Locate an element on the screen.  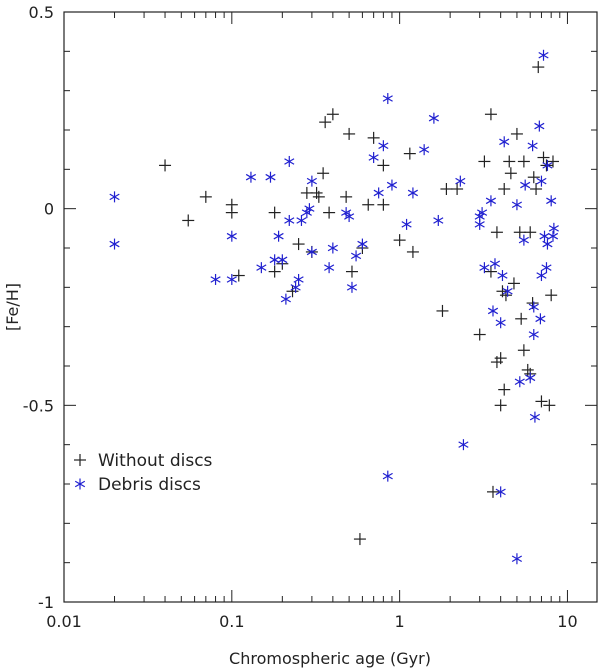
x-tick-label: 0.1 is located at coordinates (231, 621).